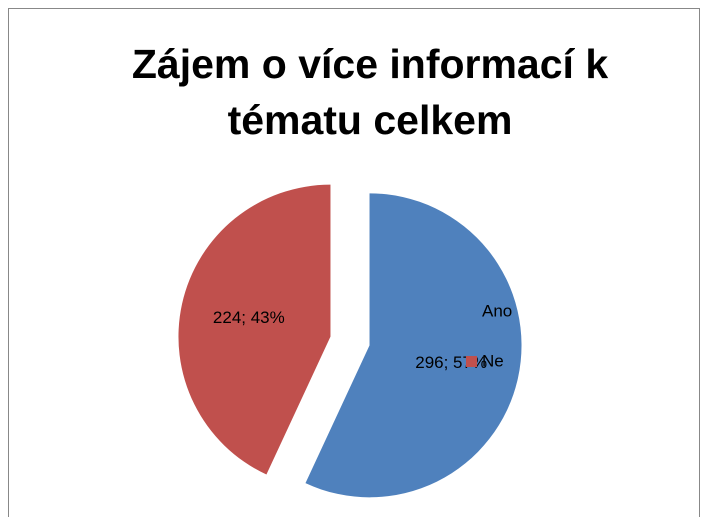 This screenshot has height=517, width=708. What do you see at coordinates (497, 310) in the screenshot?
I see `legend-label: Ano` at bounding box center [497, 310].